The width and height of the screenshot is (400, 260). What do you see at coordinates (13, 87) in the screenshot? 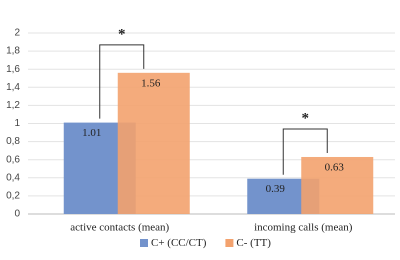
I see `y-tick-label: 1,4` at bounding box center [13, 87].